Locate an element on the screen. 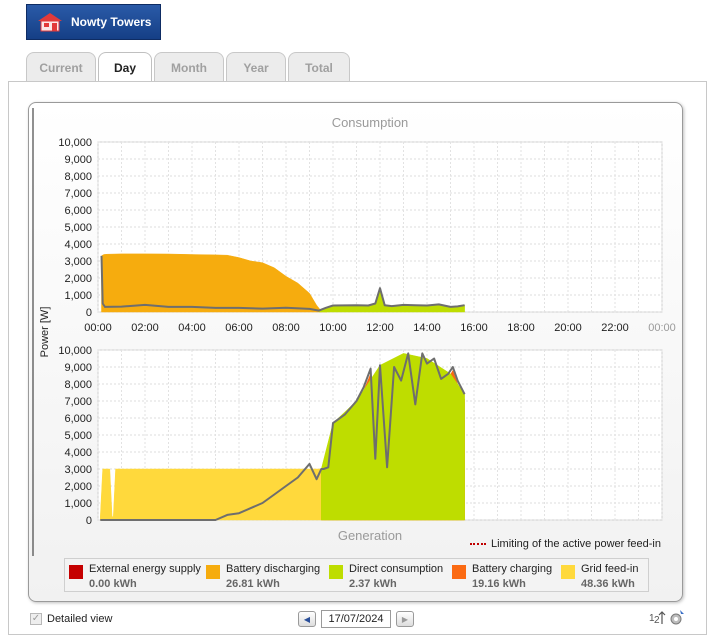 This screenshot has width=714, height=638. legend-value: 0.00 kWh is located at coordinates (113, 584).